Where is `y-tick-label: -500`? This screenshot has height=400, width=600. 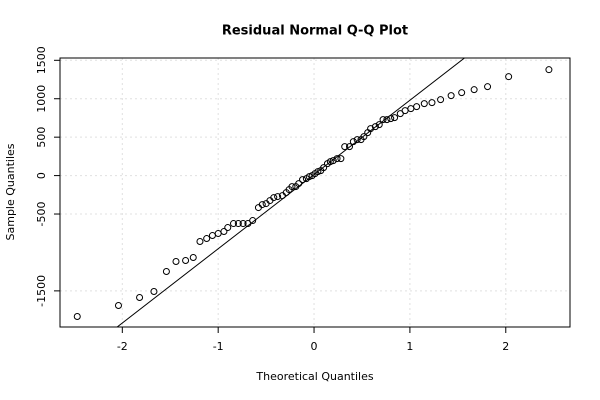
y-tick-label: -500 is located at coordinates (41, 214).